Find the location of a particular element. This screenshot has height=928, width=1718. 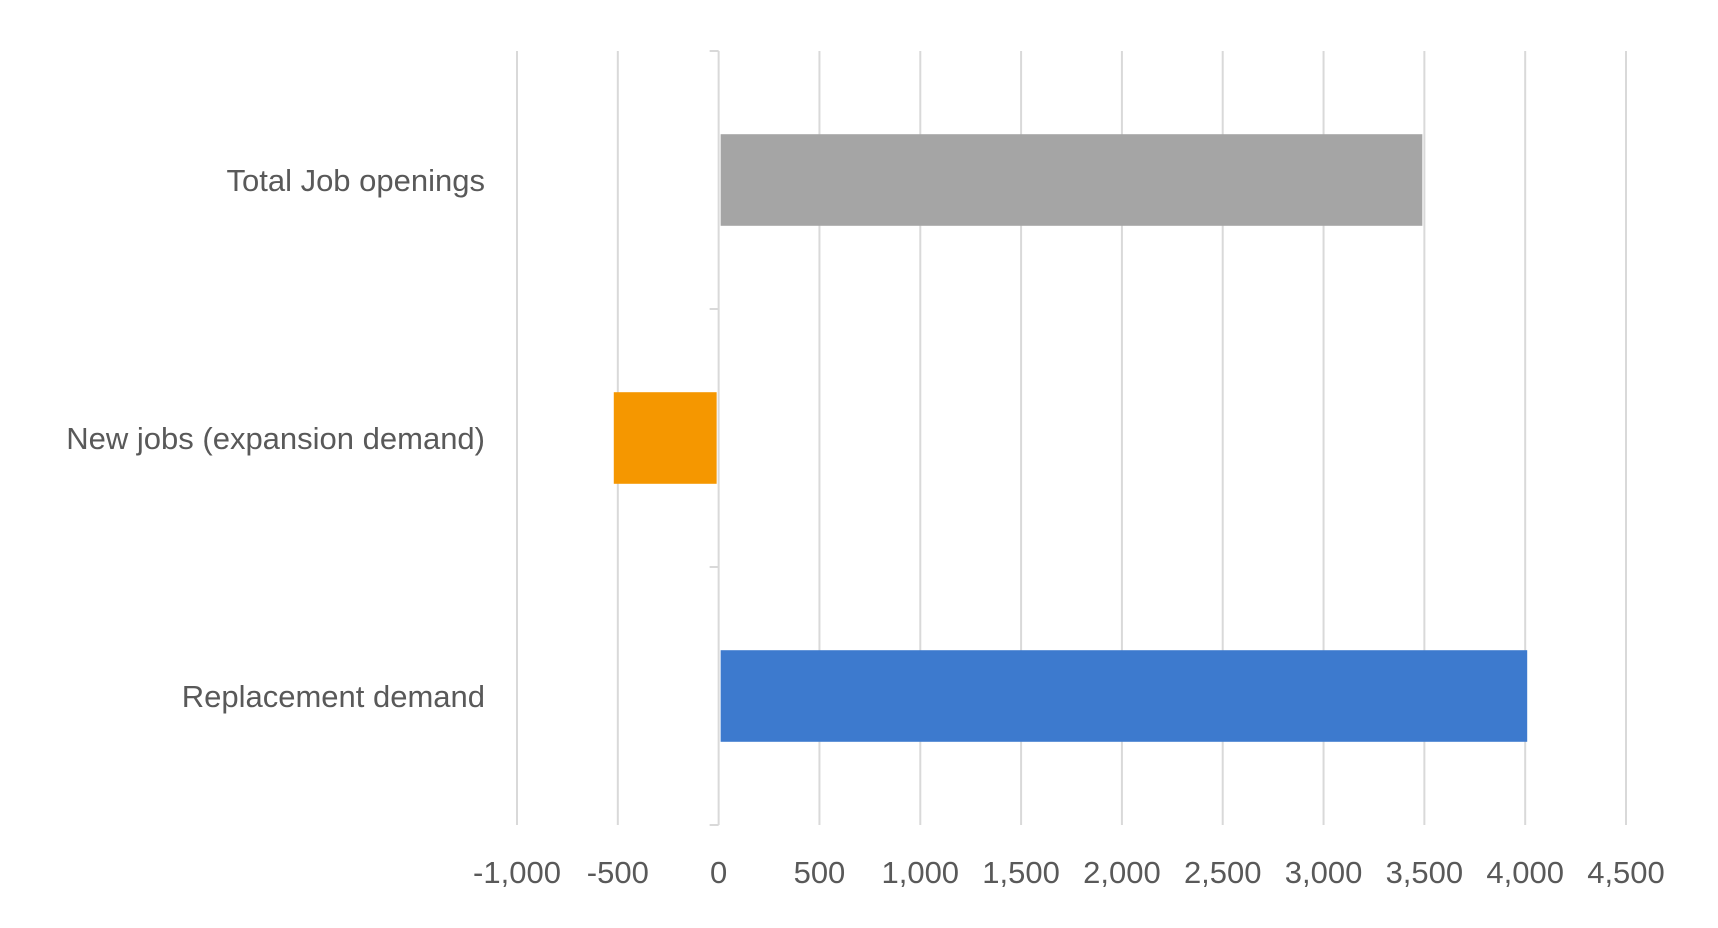

x-tick-label: 3,000 is located at coordinates (1324, 872).